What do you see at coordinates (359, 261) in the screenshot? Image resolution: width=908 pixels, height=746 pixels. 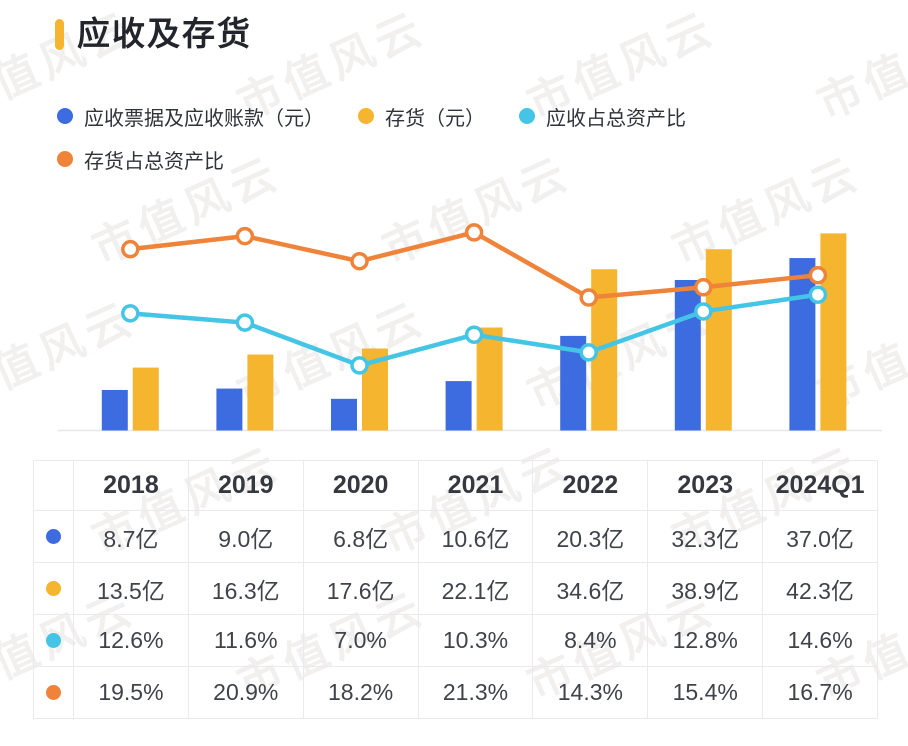 I see `marker-s1-2020` at bounding box center [359, 261].